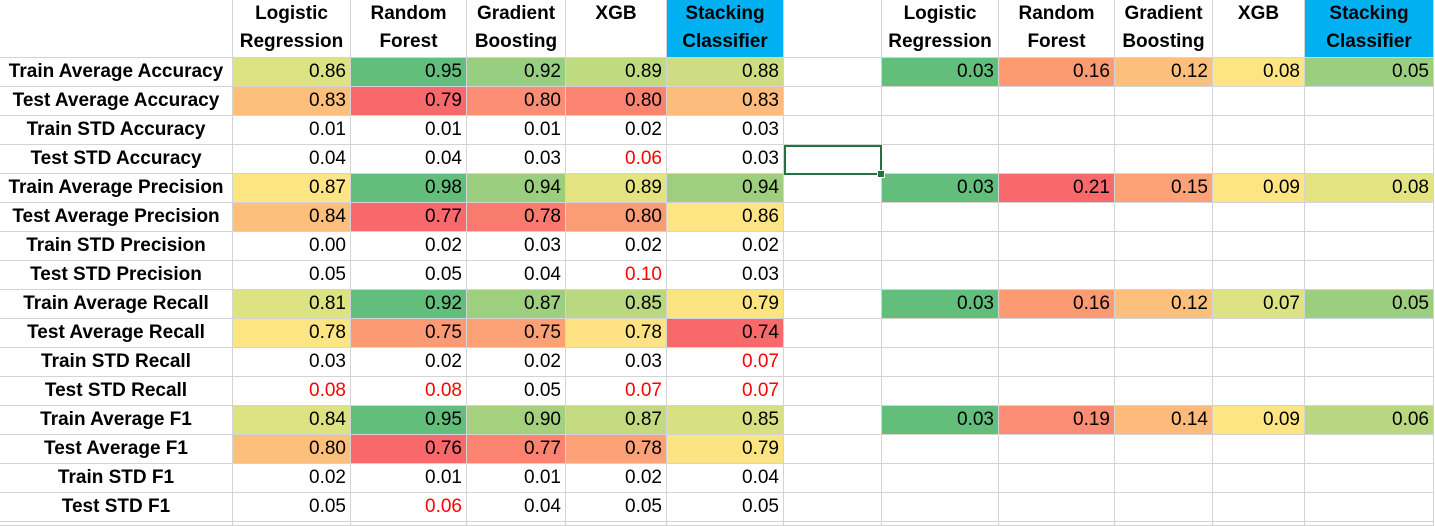 This screenshot has height=526, width=1435. What do you see at coordinates (516, 391) in the screenshot?
I see `metric-value-cell: 0.05` at bounding box center [516, 391].